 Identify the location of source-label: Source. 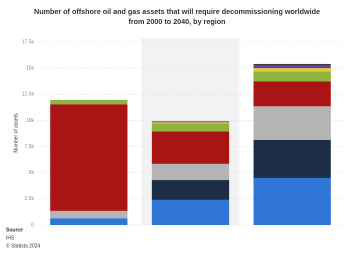
(14, 230).